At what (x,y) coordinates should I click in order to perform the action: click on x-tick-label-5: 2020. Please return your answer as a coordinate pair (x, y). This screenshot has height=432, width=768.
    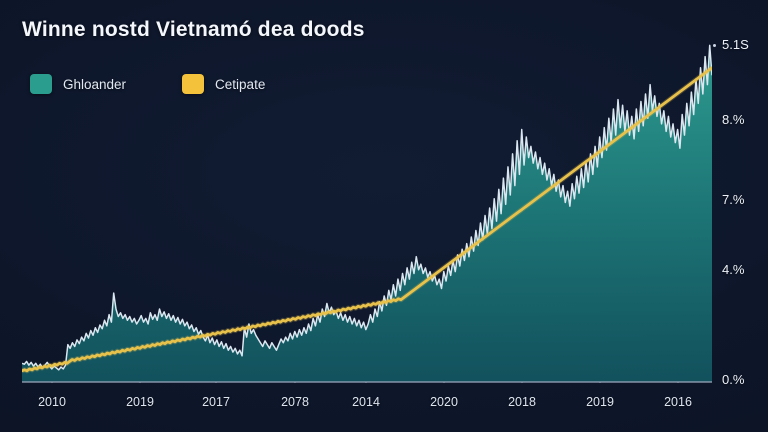
    Looking at the image, I should click on (444, 402).